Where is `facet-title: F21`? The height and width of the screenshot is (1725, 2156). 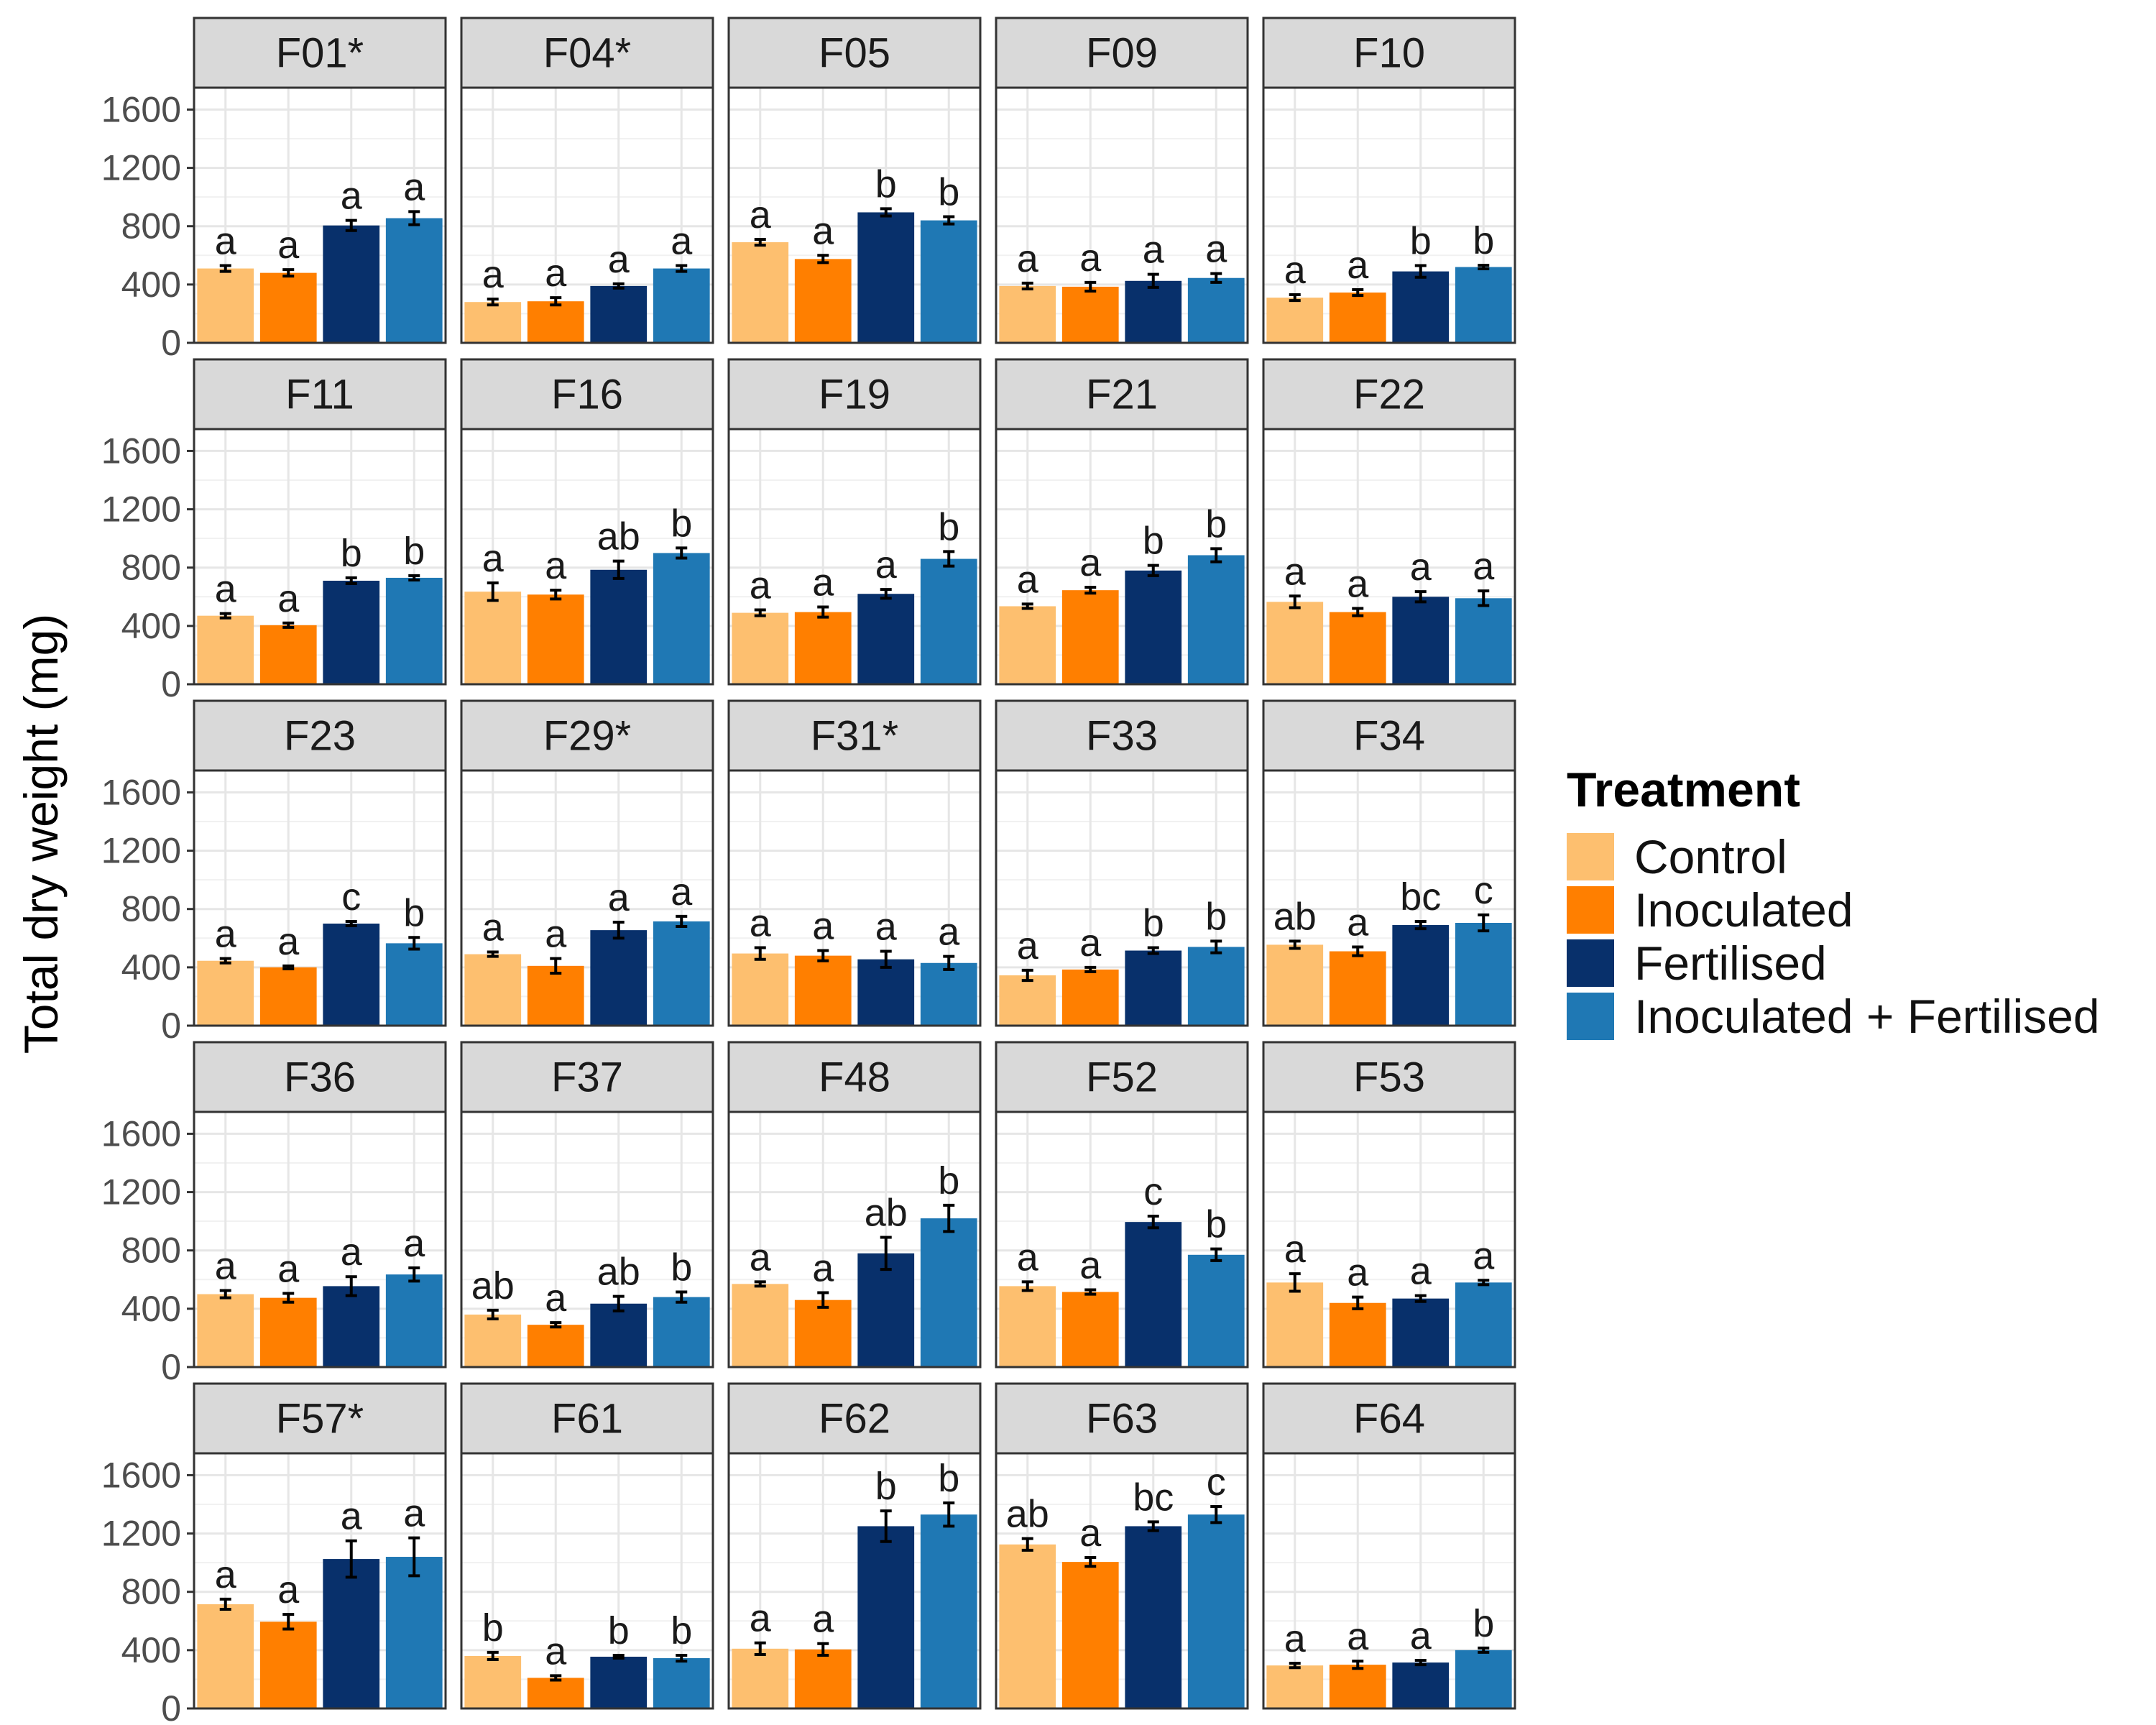 facet-title: F21 is located at coordinates (1122, 395).